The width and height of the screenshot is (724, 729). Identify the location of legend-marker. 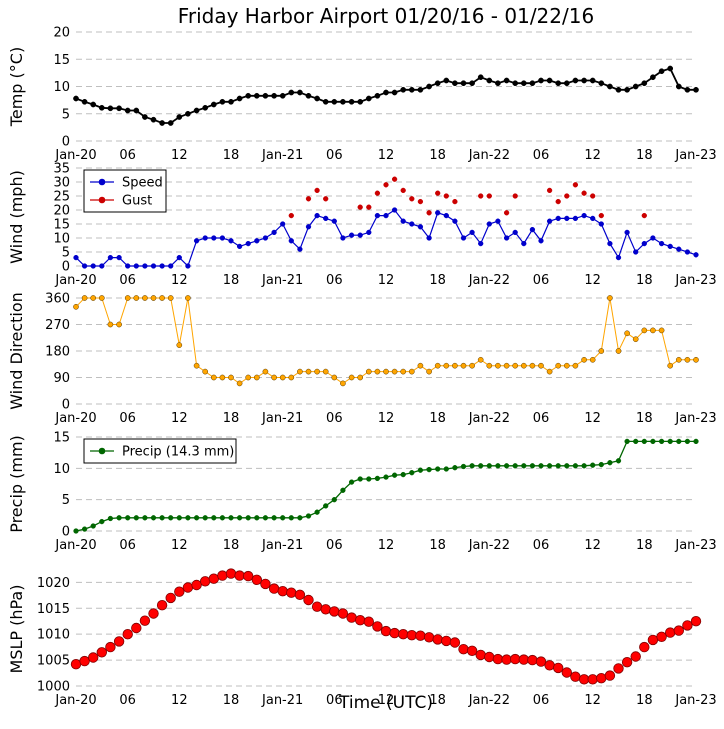
(102, 200).